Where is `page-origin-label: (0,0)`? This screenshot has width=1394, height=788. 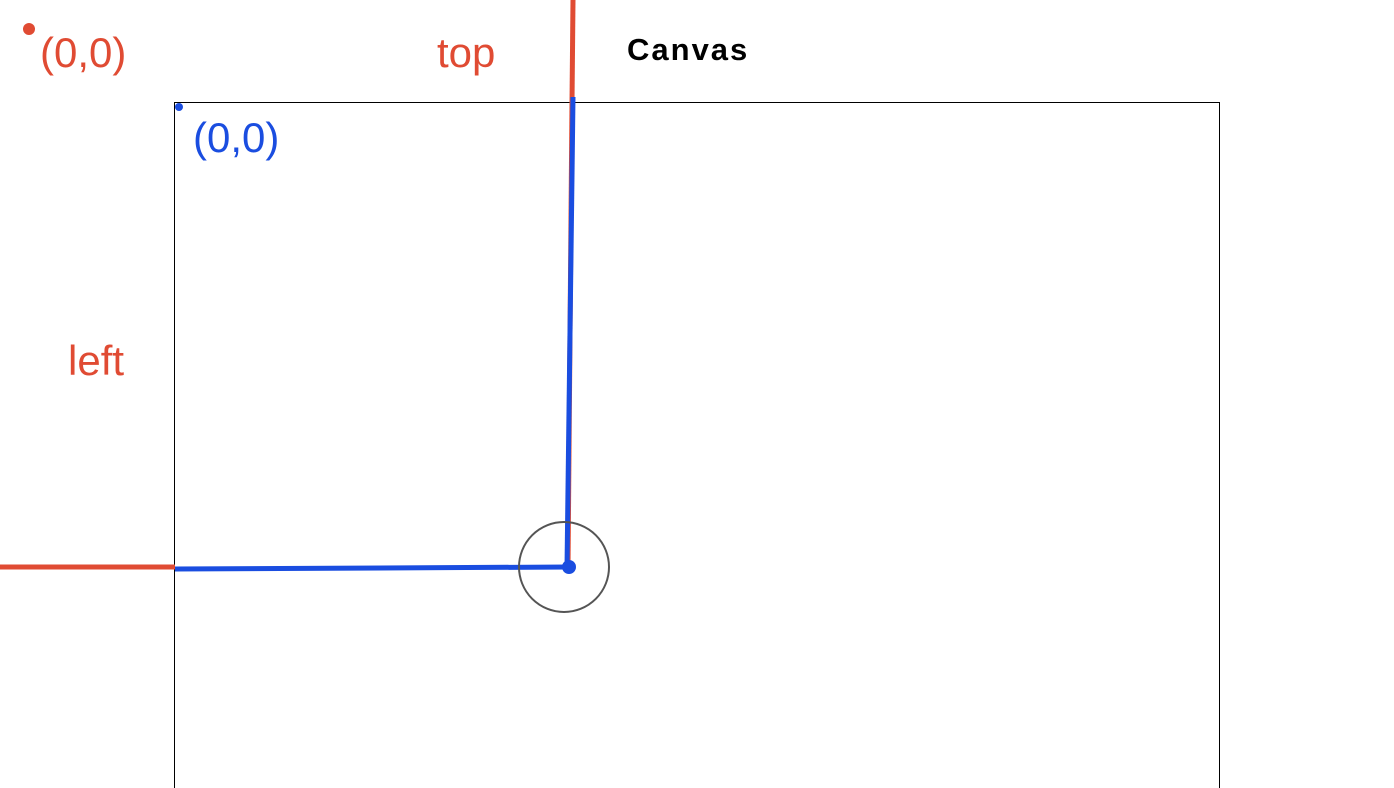
page-origin-label: (0,0) is located at coordinates (83, 52).